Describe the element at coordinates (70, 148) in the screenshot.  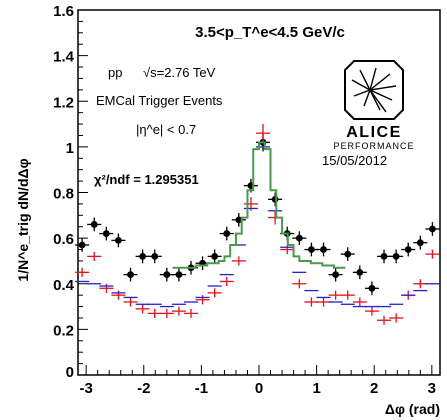
I see `y-tick-label: 1` at that location.